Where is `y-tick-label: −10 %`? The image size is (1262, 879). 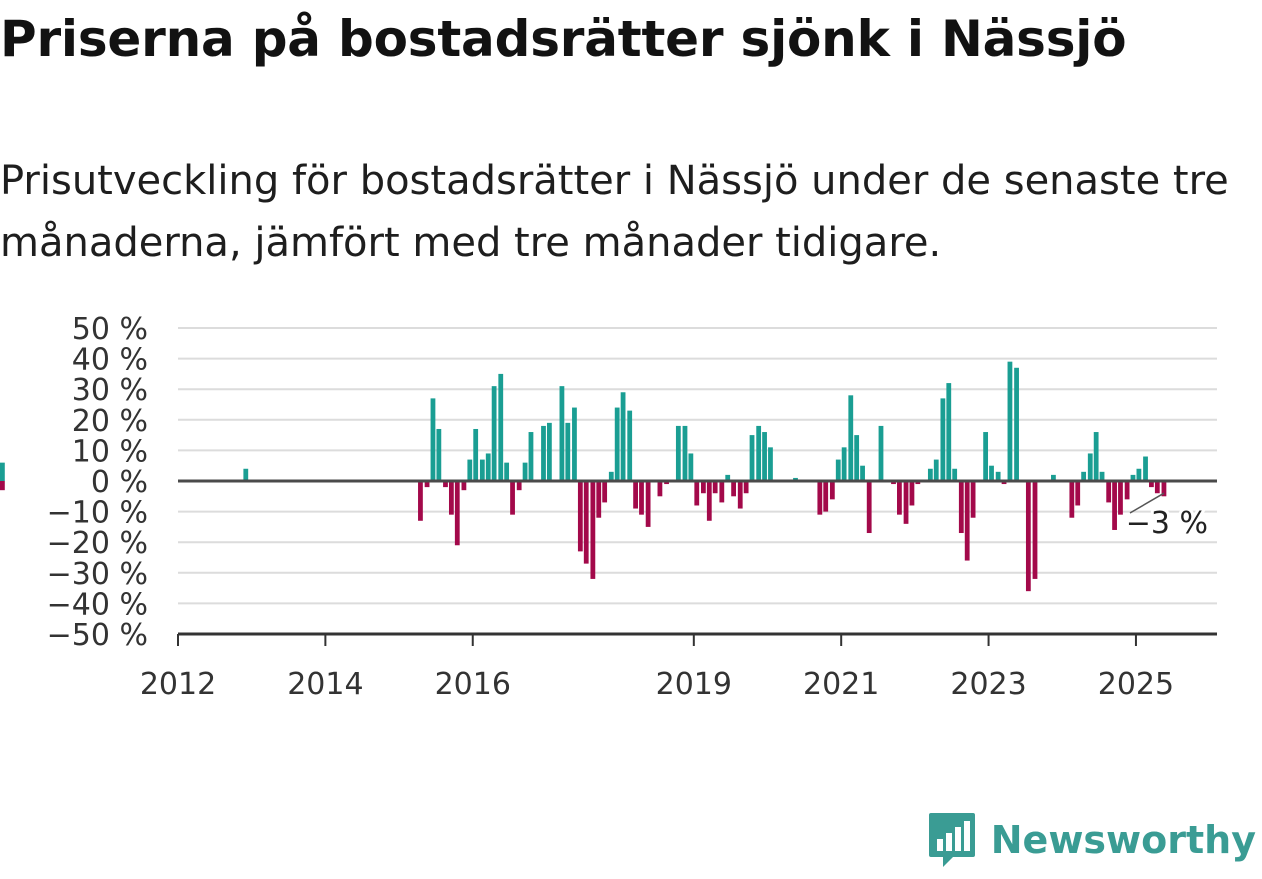
y-tick-label: −10 % is located at coordinates (97, 513).